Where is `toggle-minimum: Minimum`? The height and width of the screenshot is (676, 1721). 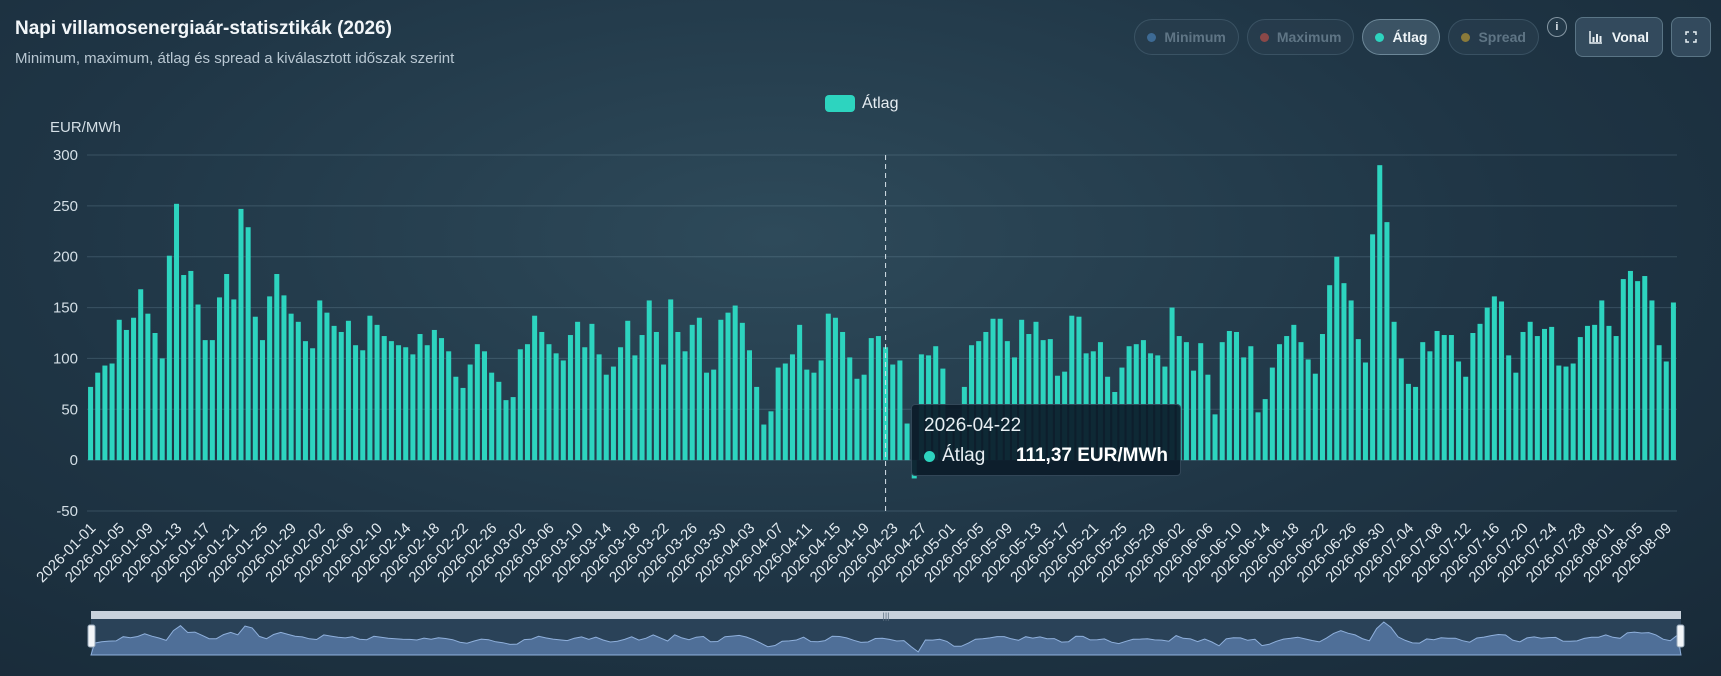 toggle-minimum: Minimum is located at coordinates (1186, 37).